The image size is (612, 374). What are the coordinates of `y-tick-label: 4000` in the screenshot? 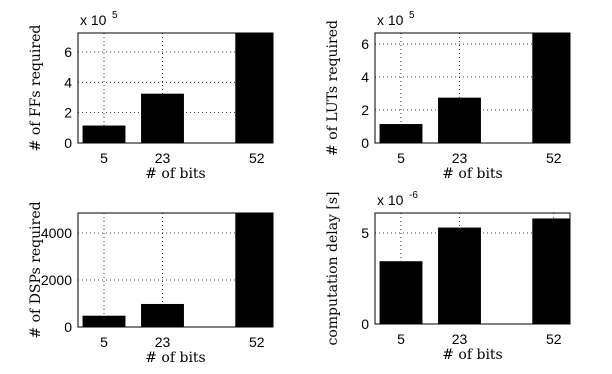 It's located at (56, 233).